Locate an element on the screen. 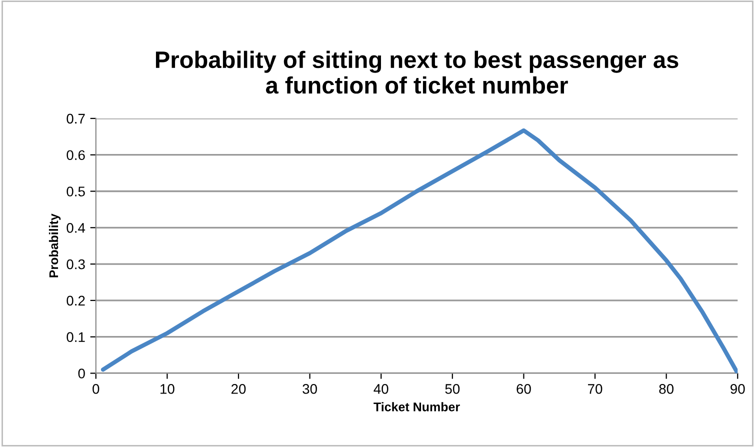  x-tick-label: 80 is located at coordinates (666, 389).